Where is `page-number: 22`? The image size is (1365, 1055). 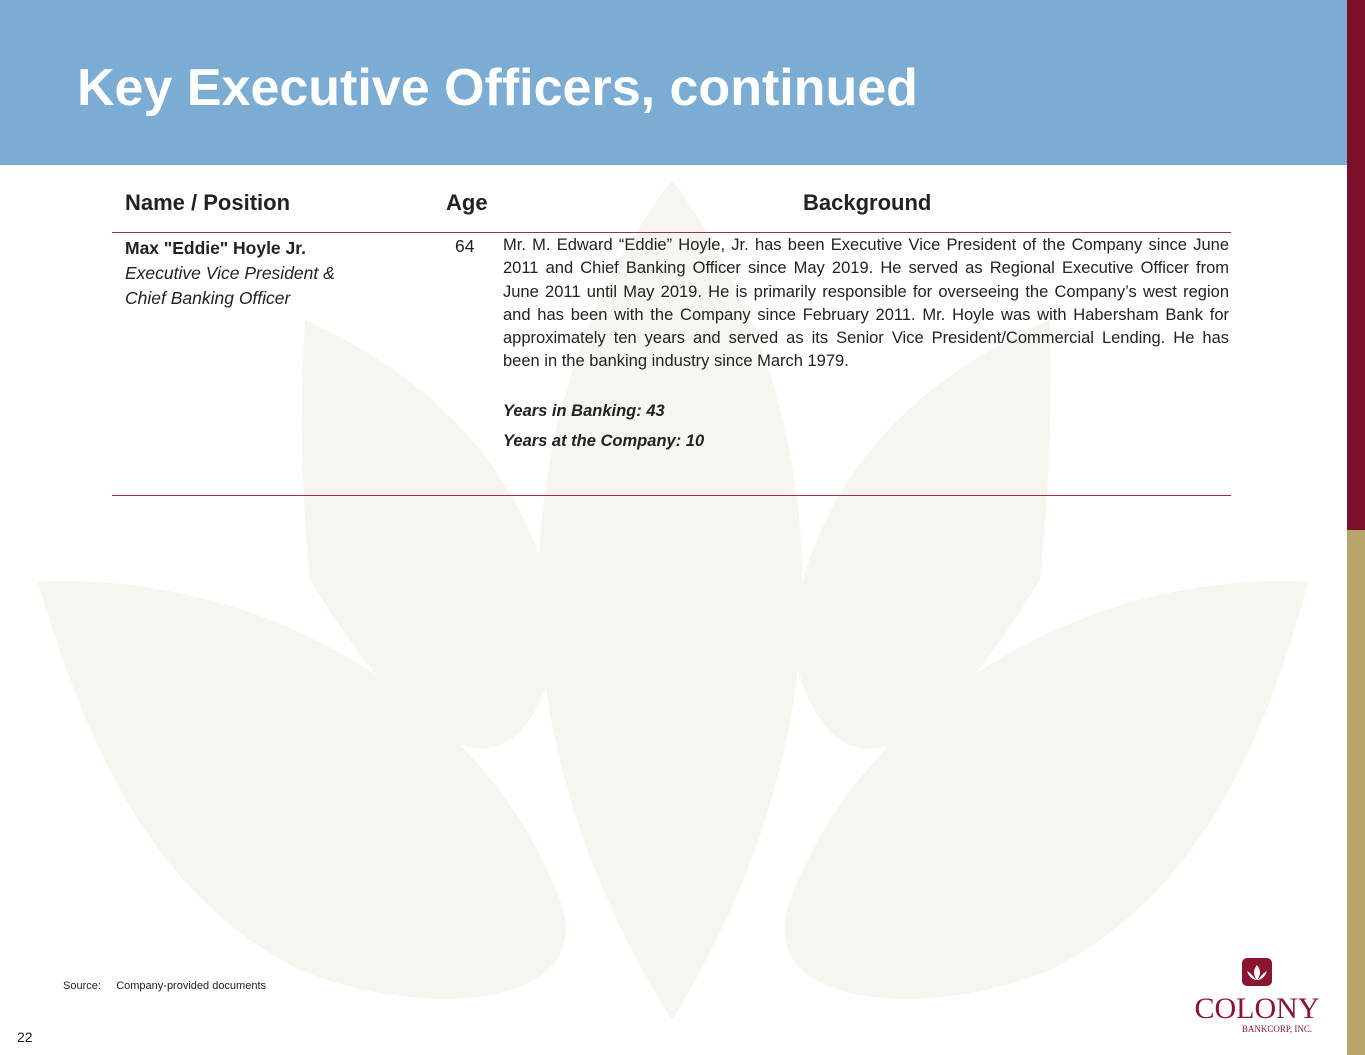
page-number: 22 is located at coordinates (25, 1037).